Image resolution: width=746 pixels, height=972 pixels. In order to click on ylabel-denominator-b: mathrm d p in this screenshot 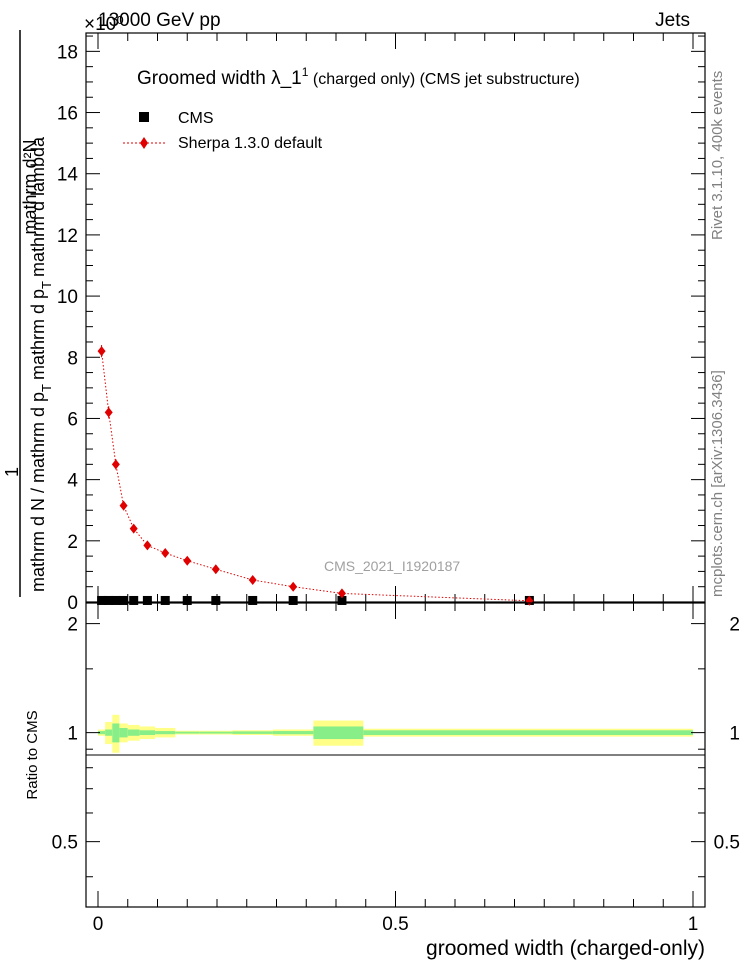, I will do `click(38, 334)`.